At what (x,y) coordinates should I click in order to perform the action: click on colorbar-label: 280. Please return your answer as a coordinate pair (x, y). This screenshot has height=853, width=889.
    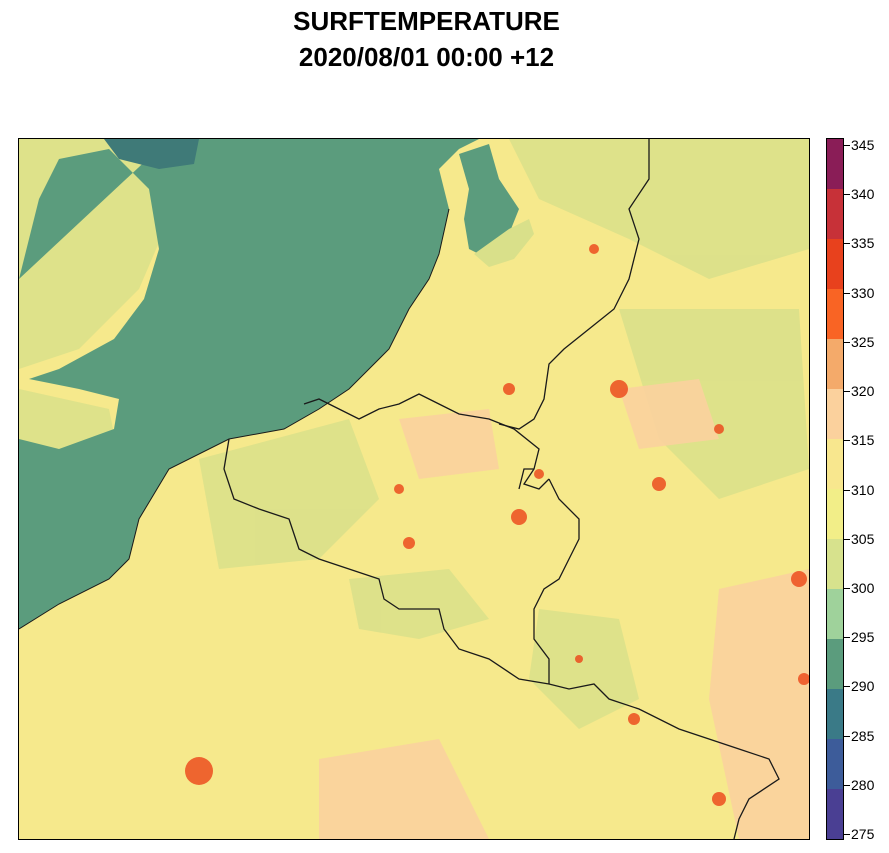
    Looking at the image, I should click on (863, 784).